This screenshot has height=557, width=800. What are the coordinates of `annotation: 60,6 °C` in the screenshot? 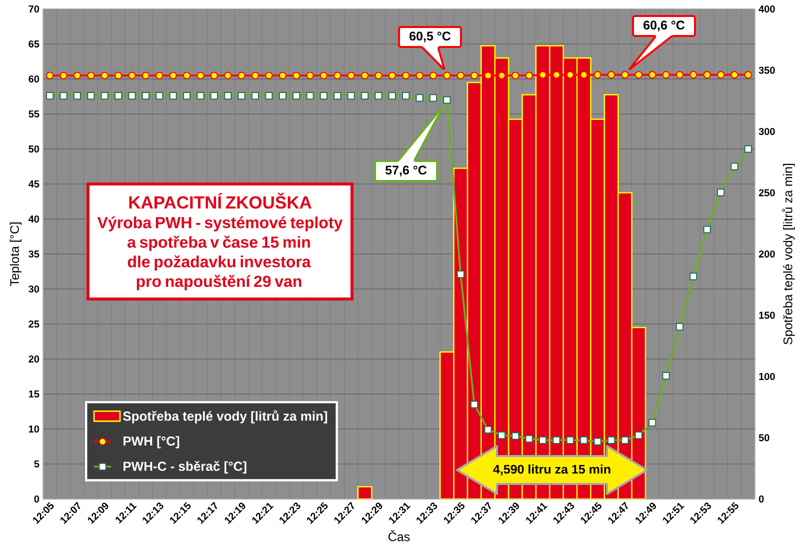 It's located at (664, 26).